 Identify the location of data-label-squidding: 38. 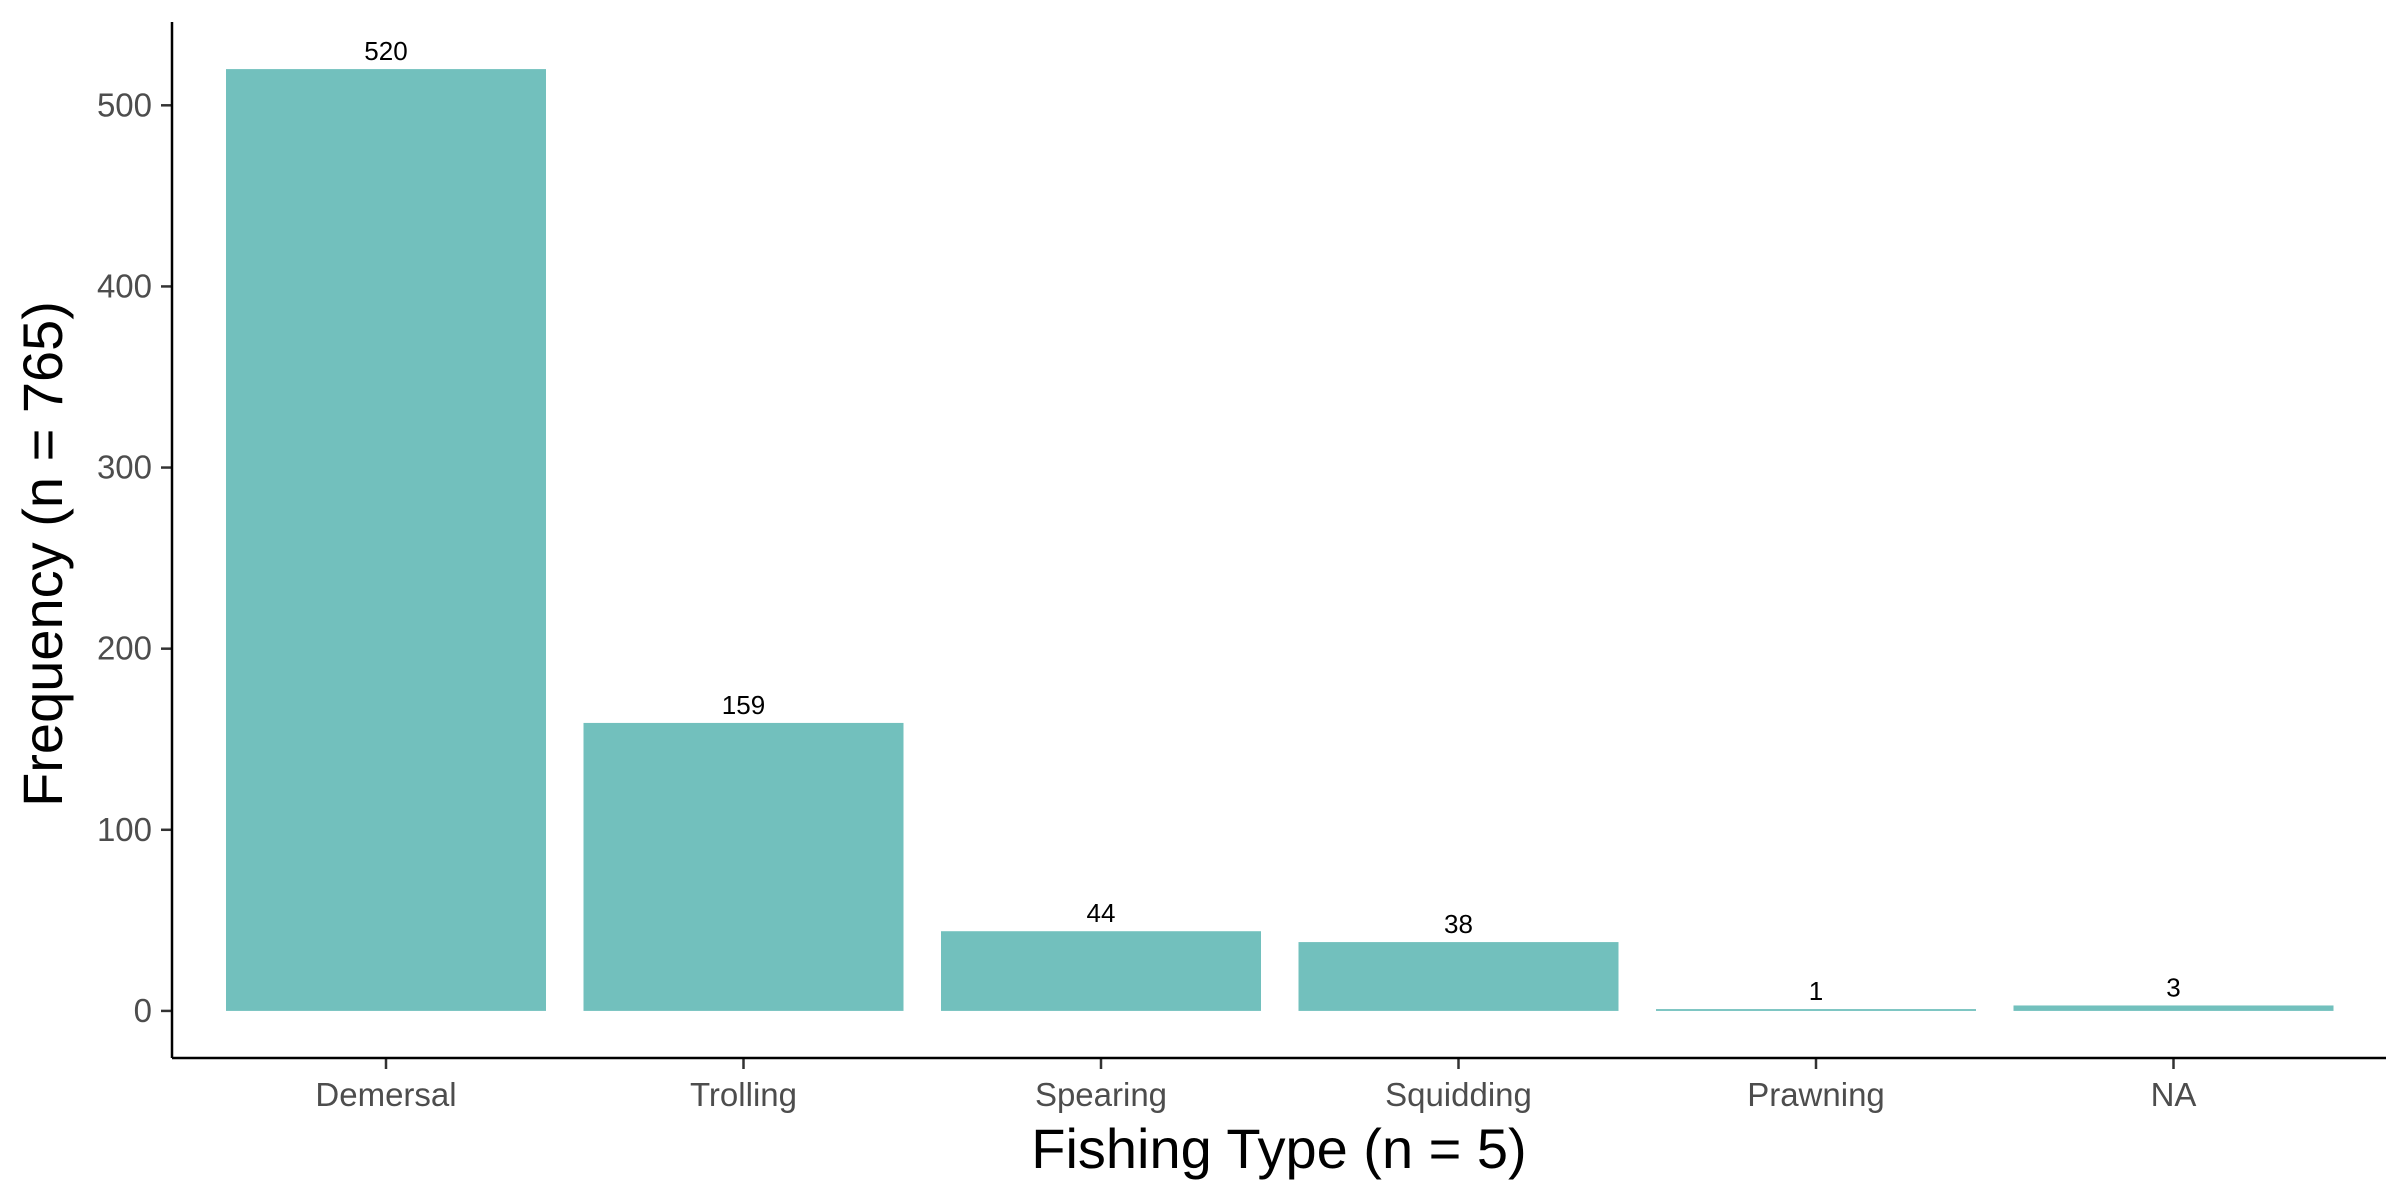
(1458, 924).